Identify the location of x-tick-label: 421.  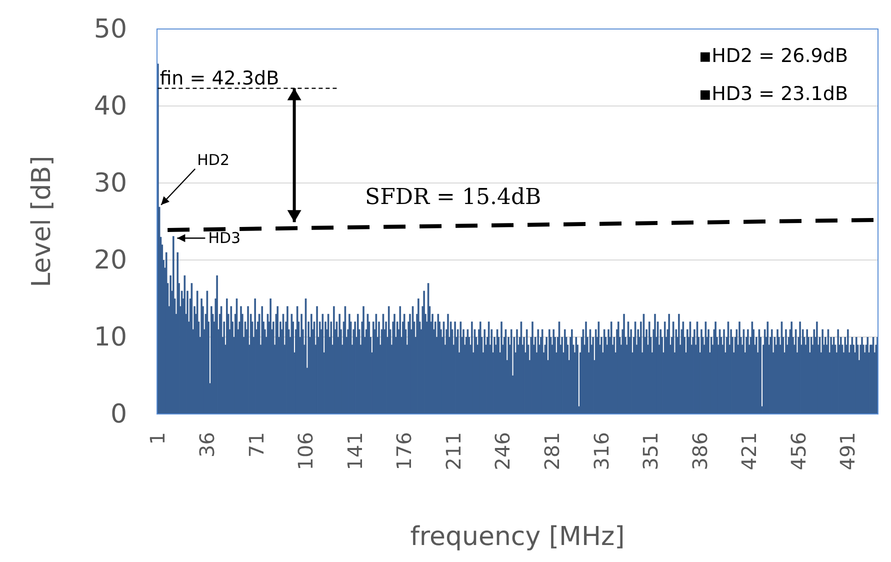
(749, 451).